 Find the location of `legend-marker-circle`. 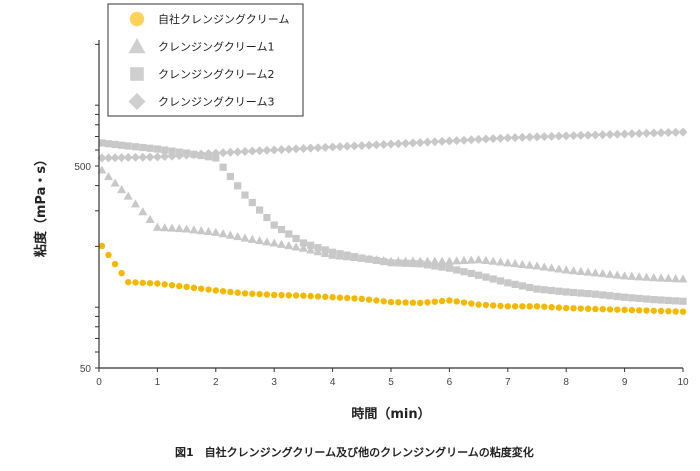

legend-marker-circle is located at coordinates (137, 19).